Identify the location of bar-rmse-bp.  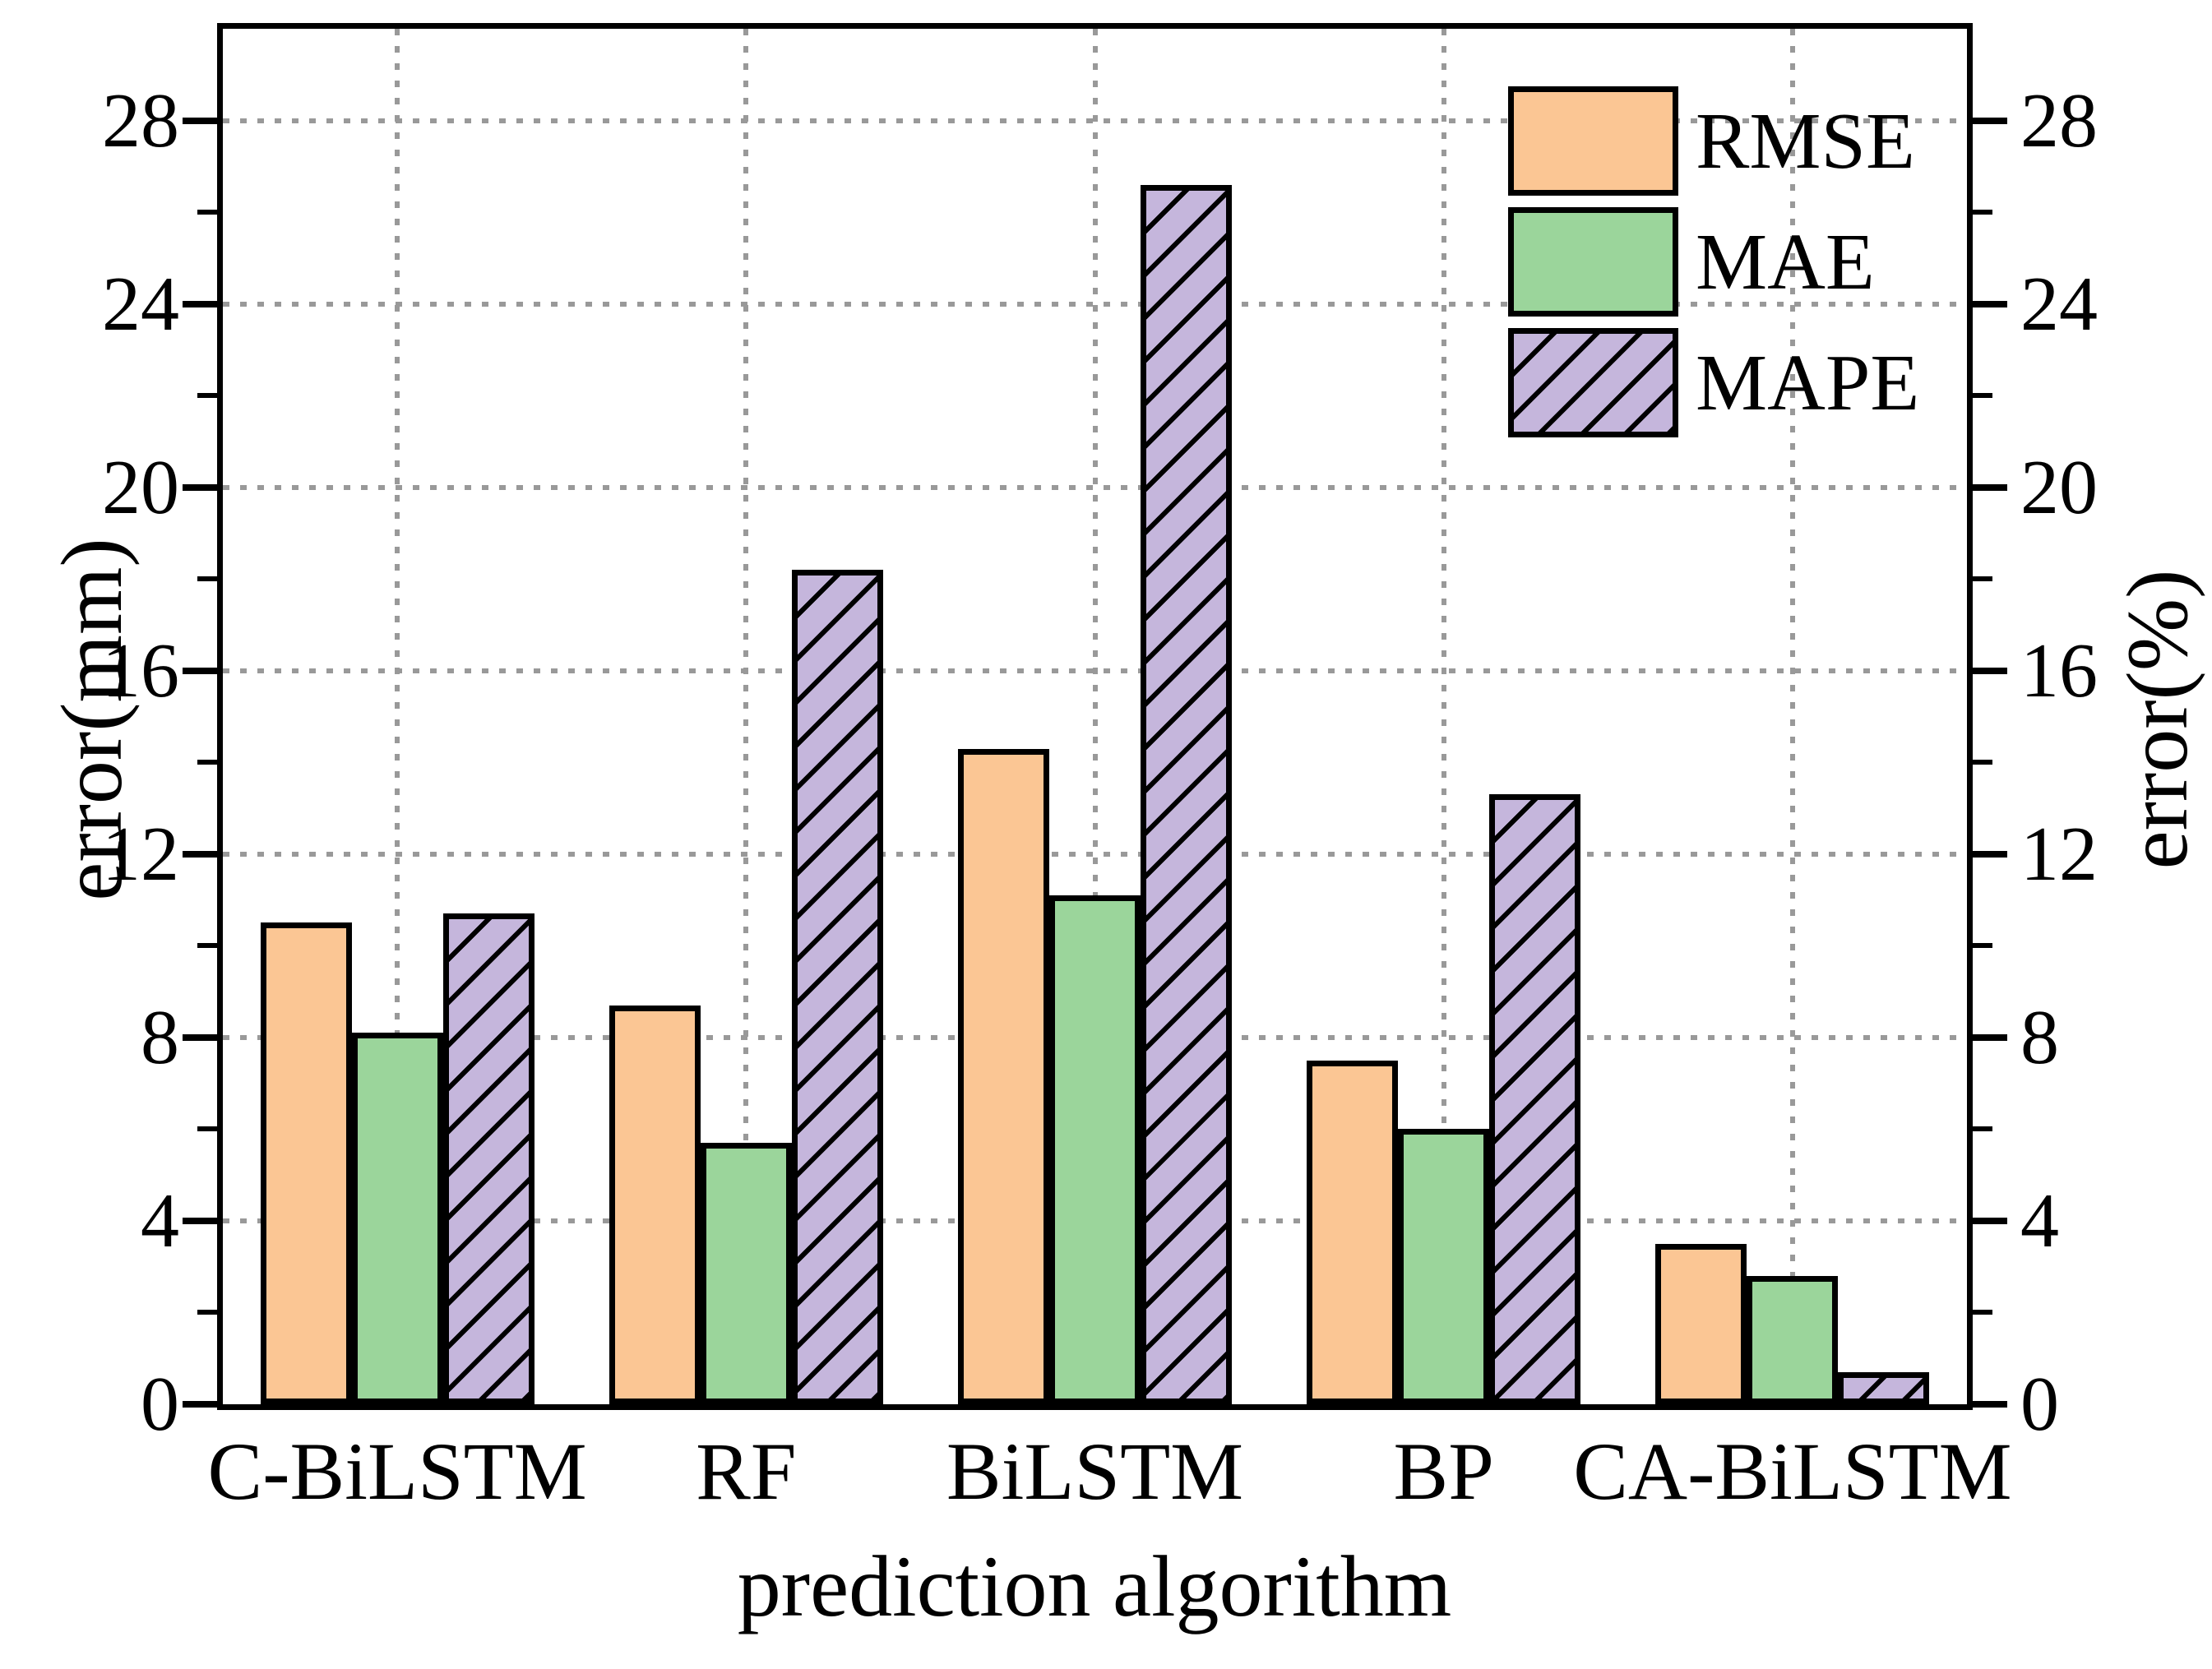
(1353, 1232).